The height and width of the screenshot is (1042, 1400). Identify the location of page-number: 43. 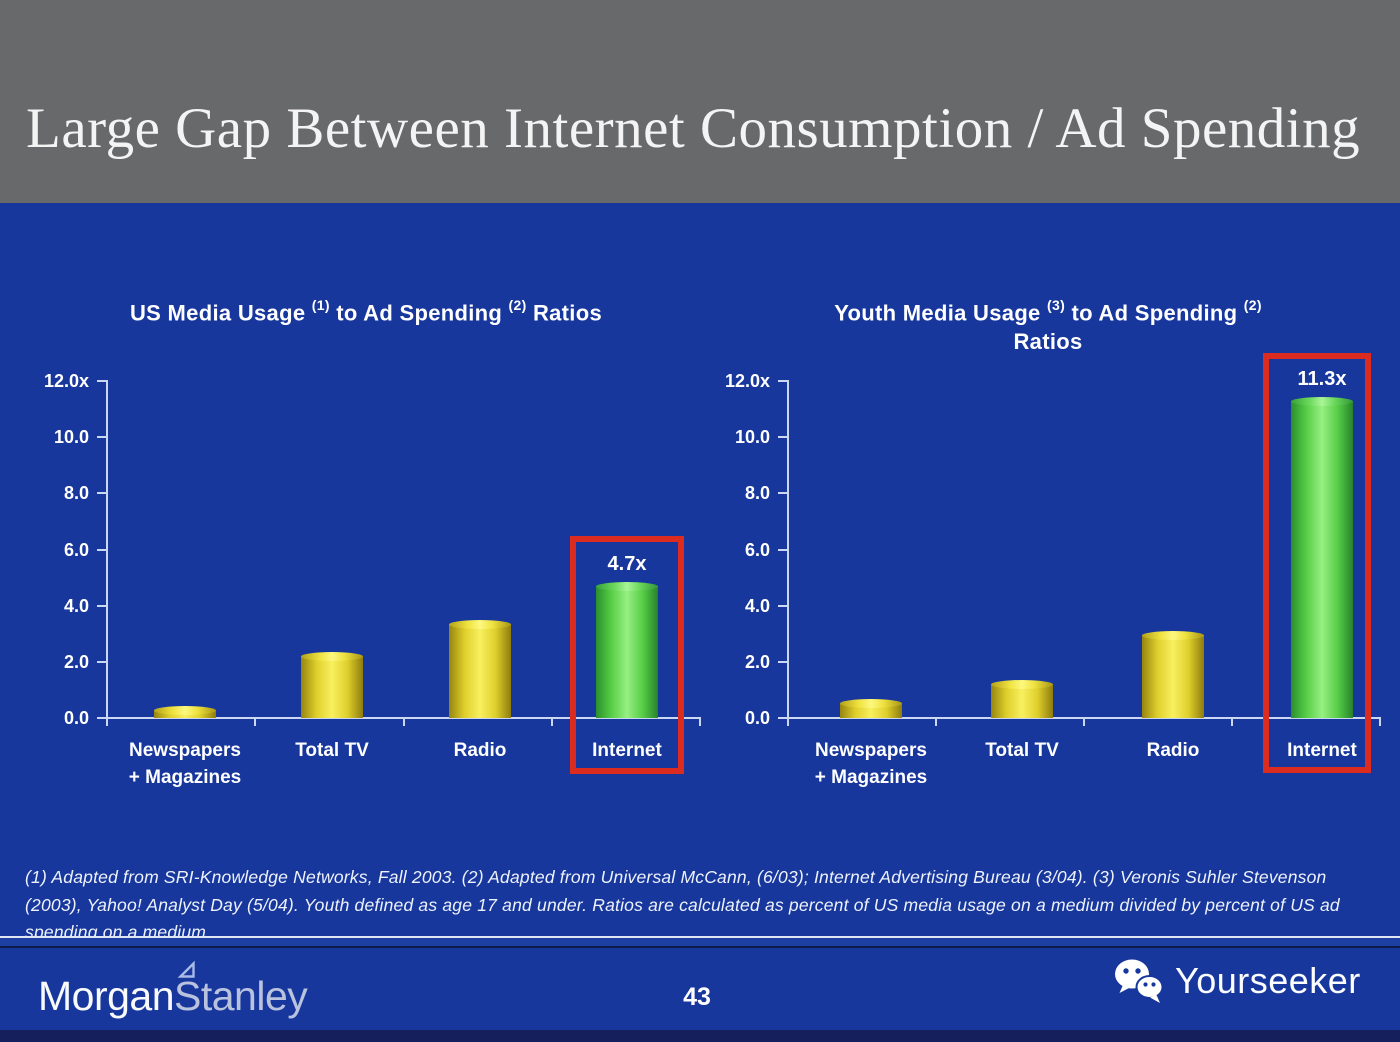
(697, 997).